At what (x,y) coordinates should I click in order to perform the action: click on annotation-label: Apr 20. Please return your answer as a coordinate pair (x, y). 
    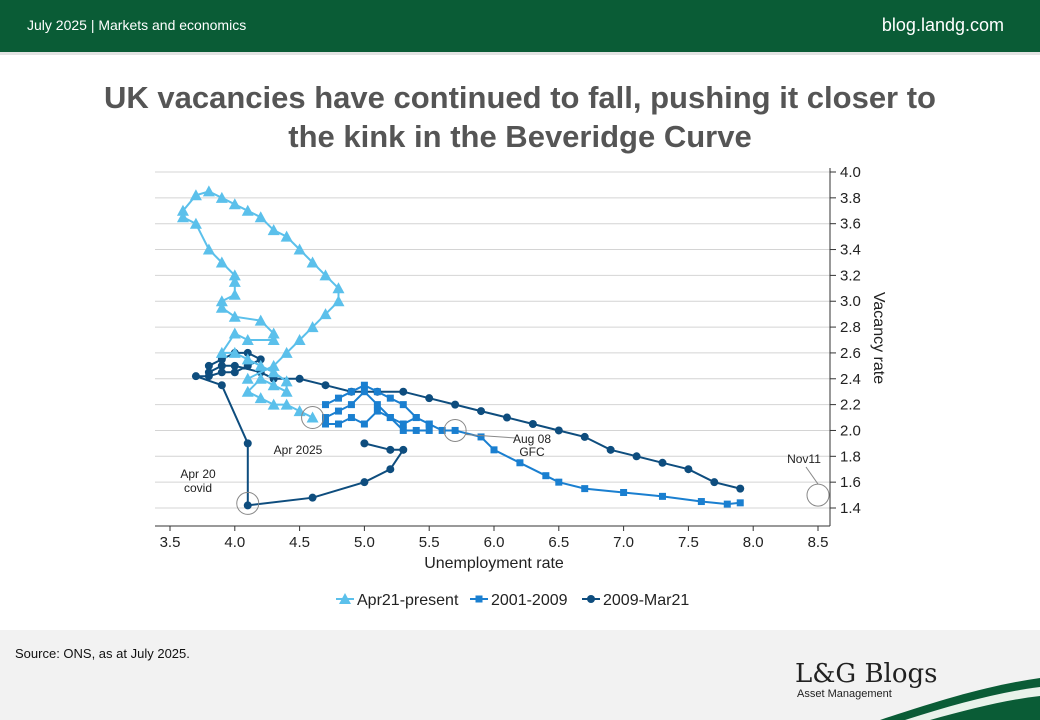
    Looking at the image, I should click on (198, 474).